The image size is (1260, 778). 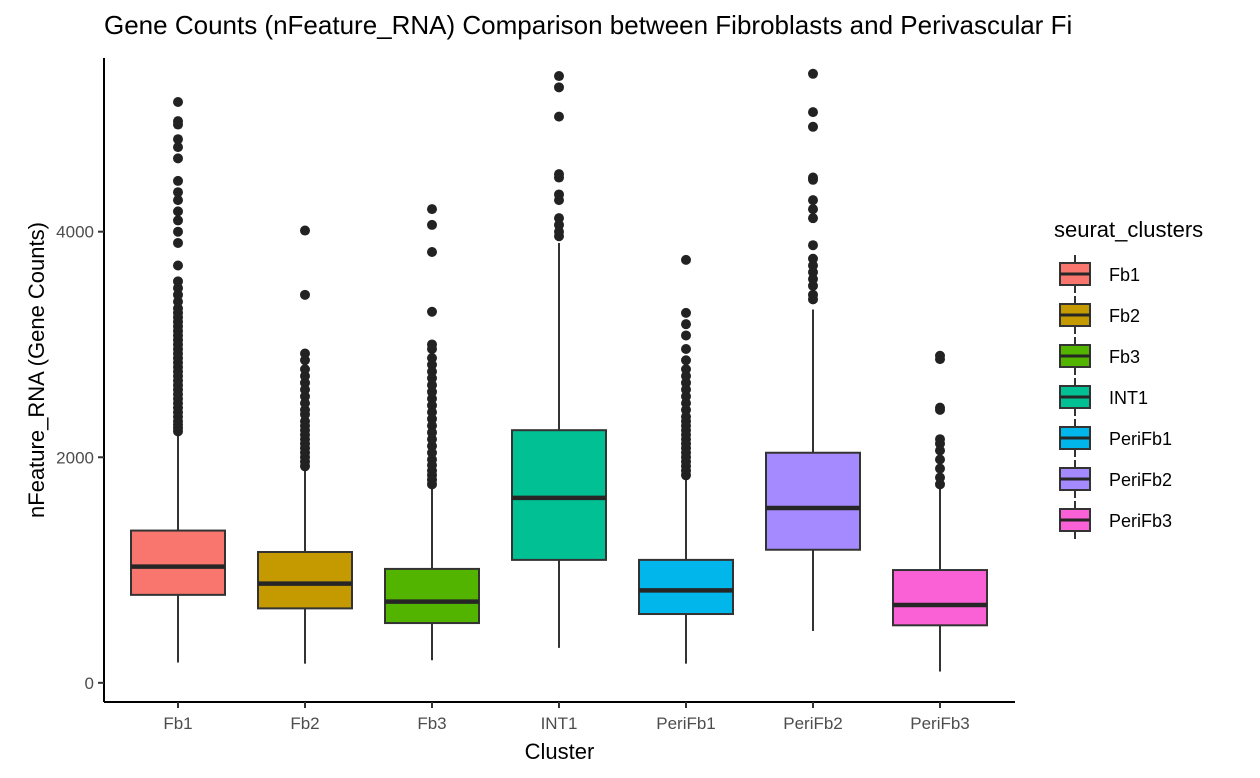 I want to click on legend-title: seurat_clusters, so click(x=1128, y=229).